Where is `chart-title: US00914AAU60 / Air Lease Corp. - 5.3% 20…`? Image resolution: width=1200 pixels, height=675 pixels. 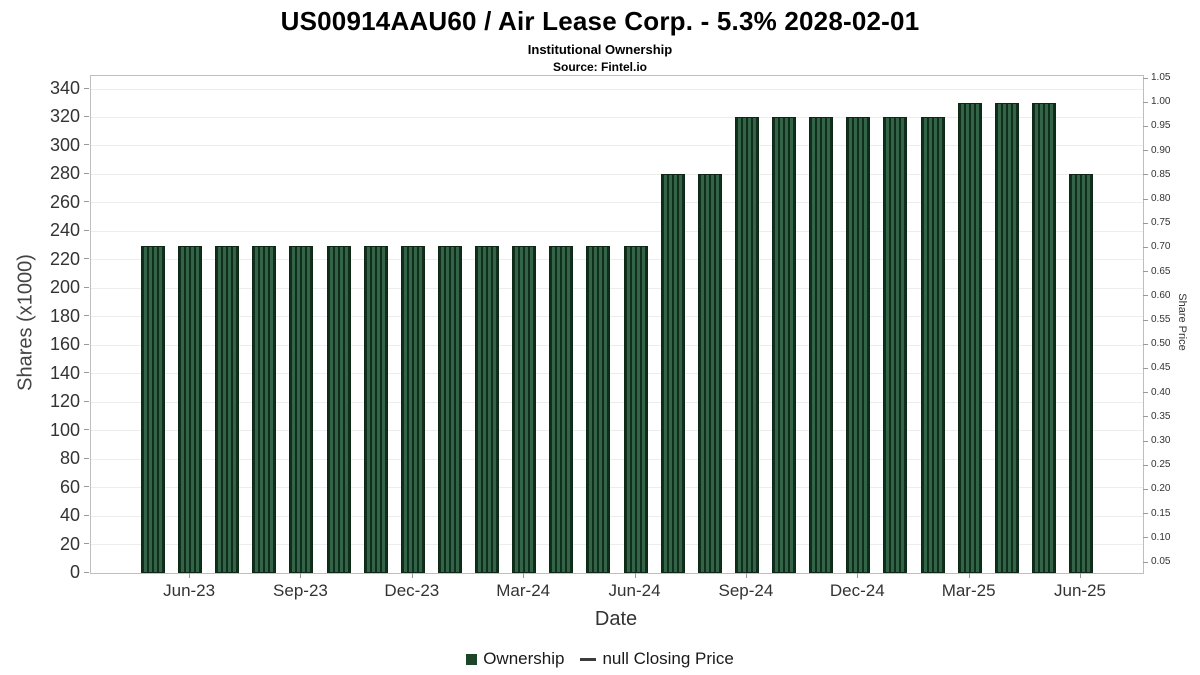 chart-title: US00914AAU60 / Air Lease Corp. - 5.3% 20… is located at coordinates (600, 21).